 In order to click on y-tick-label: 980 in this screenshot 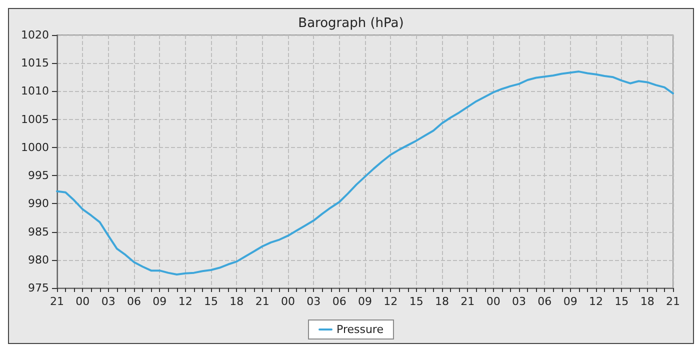, I will do `click(38, 259)`.